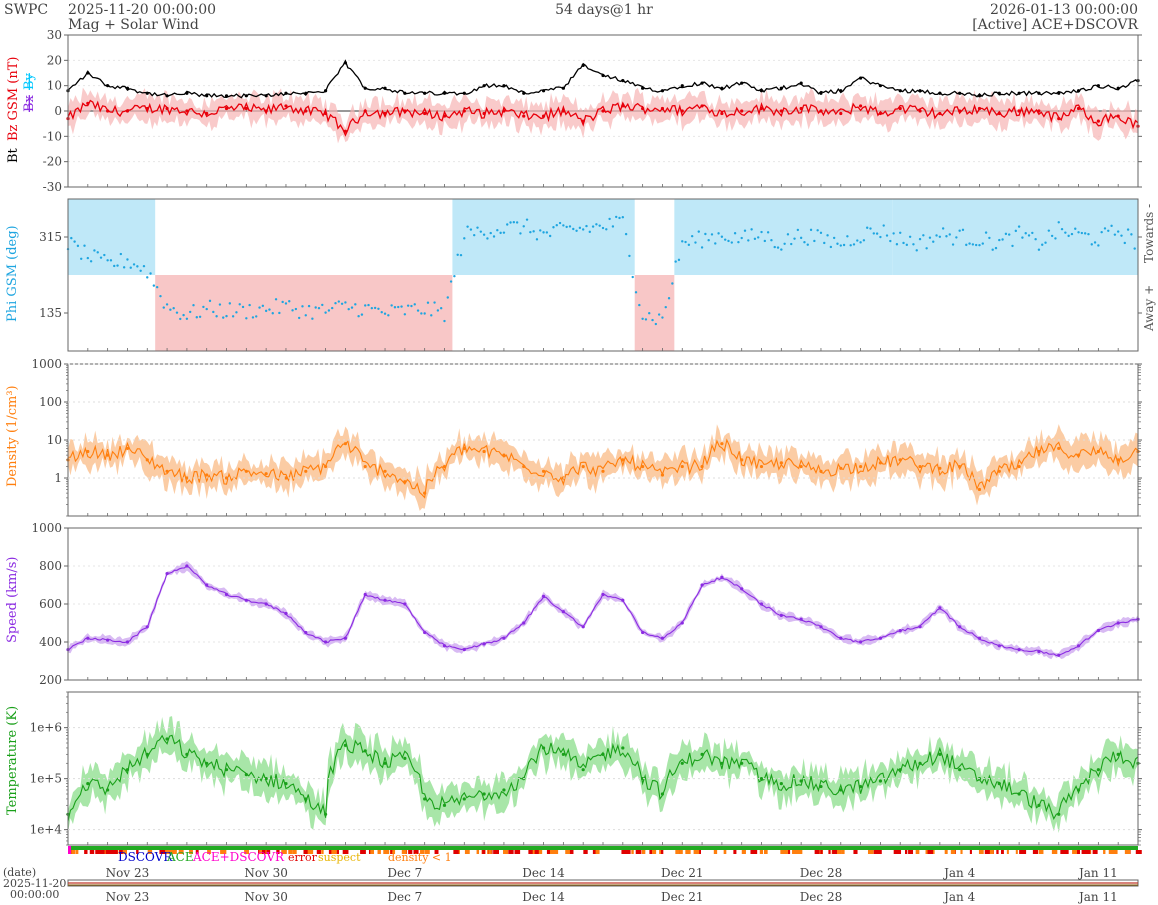  I want to click on speed-ytick-label: 400, so click(50, 642).